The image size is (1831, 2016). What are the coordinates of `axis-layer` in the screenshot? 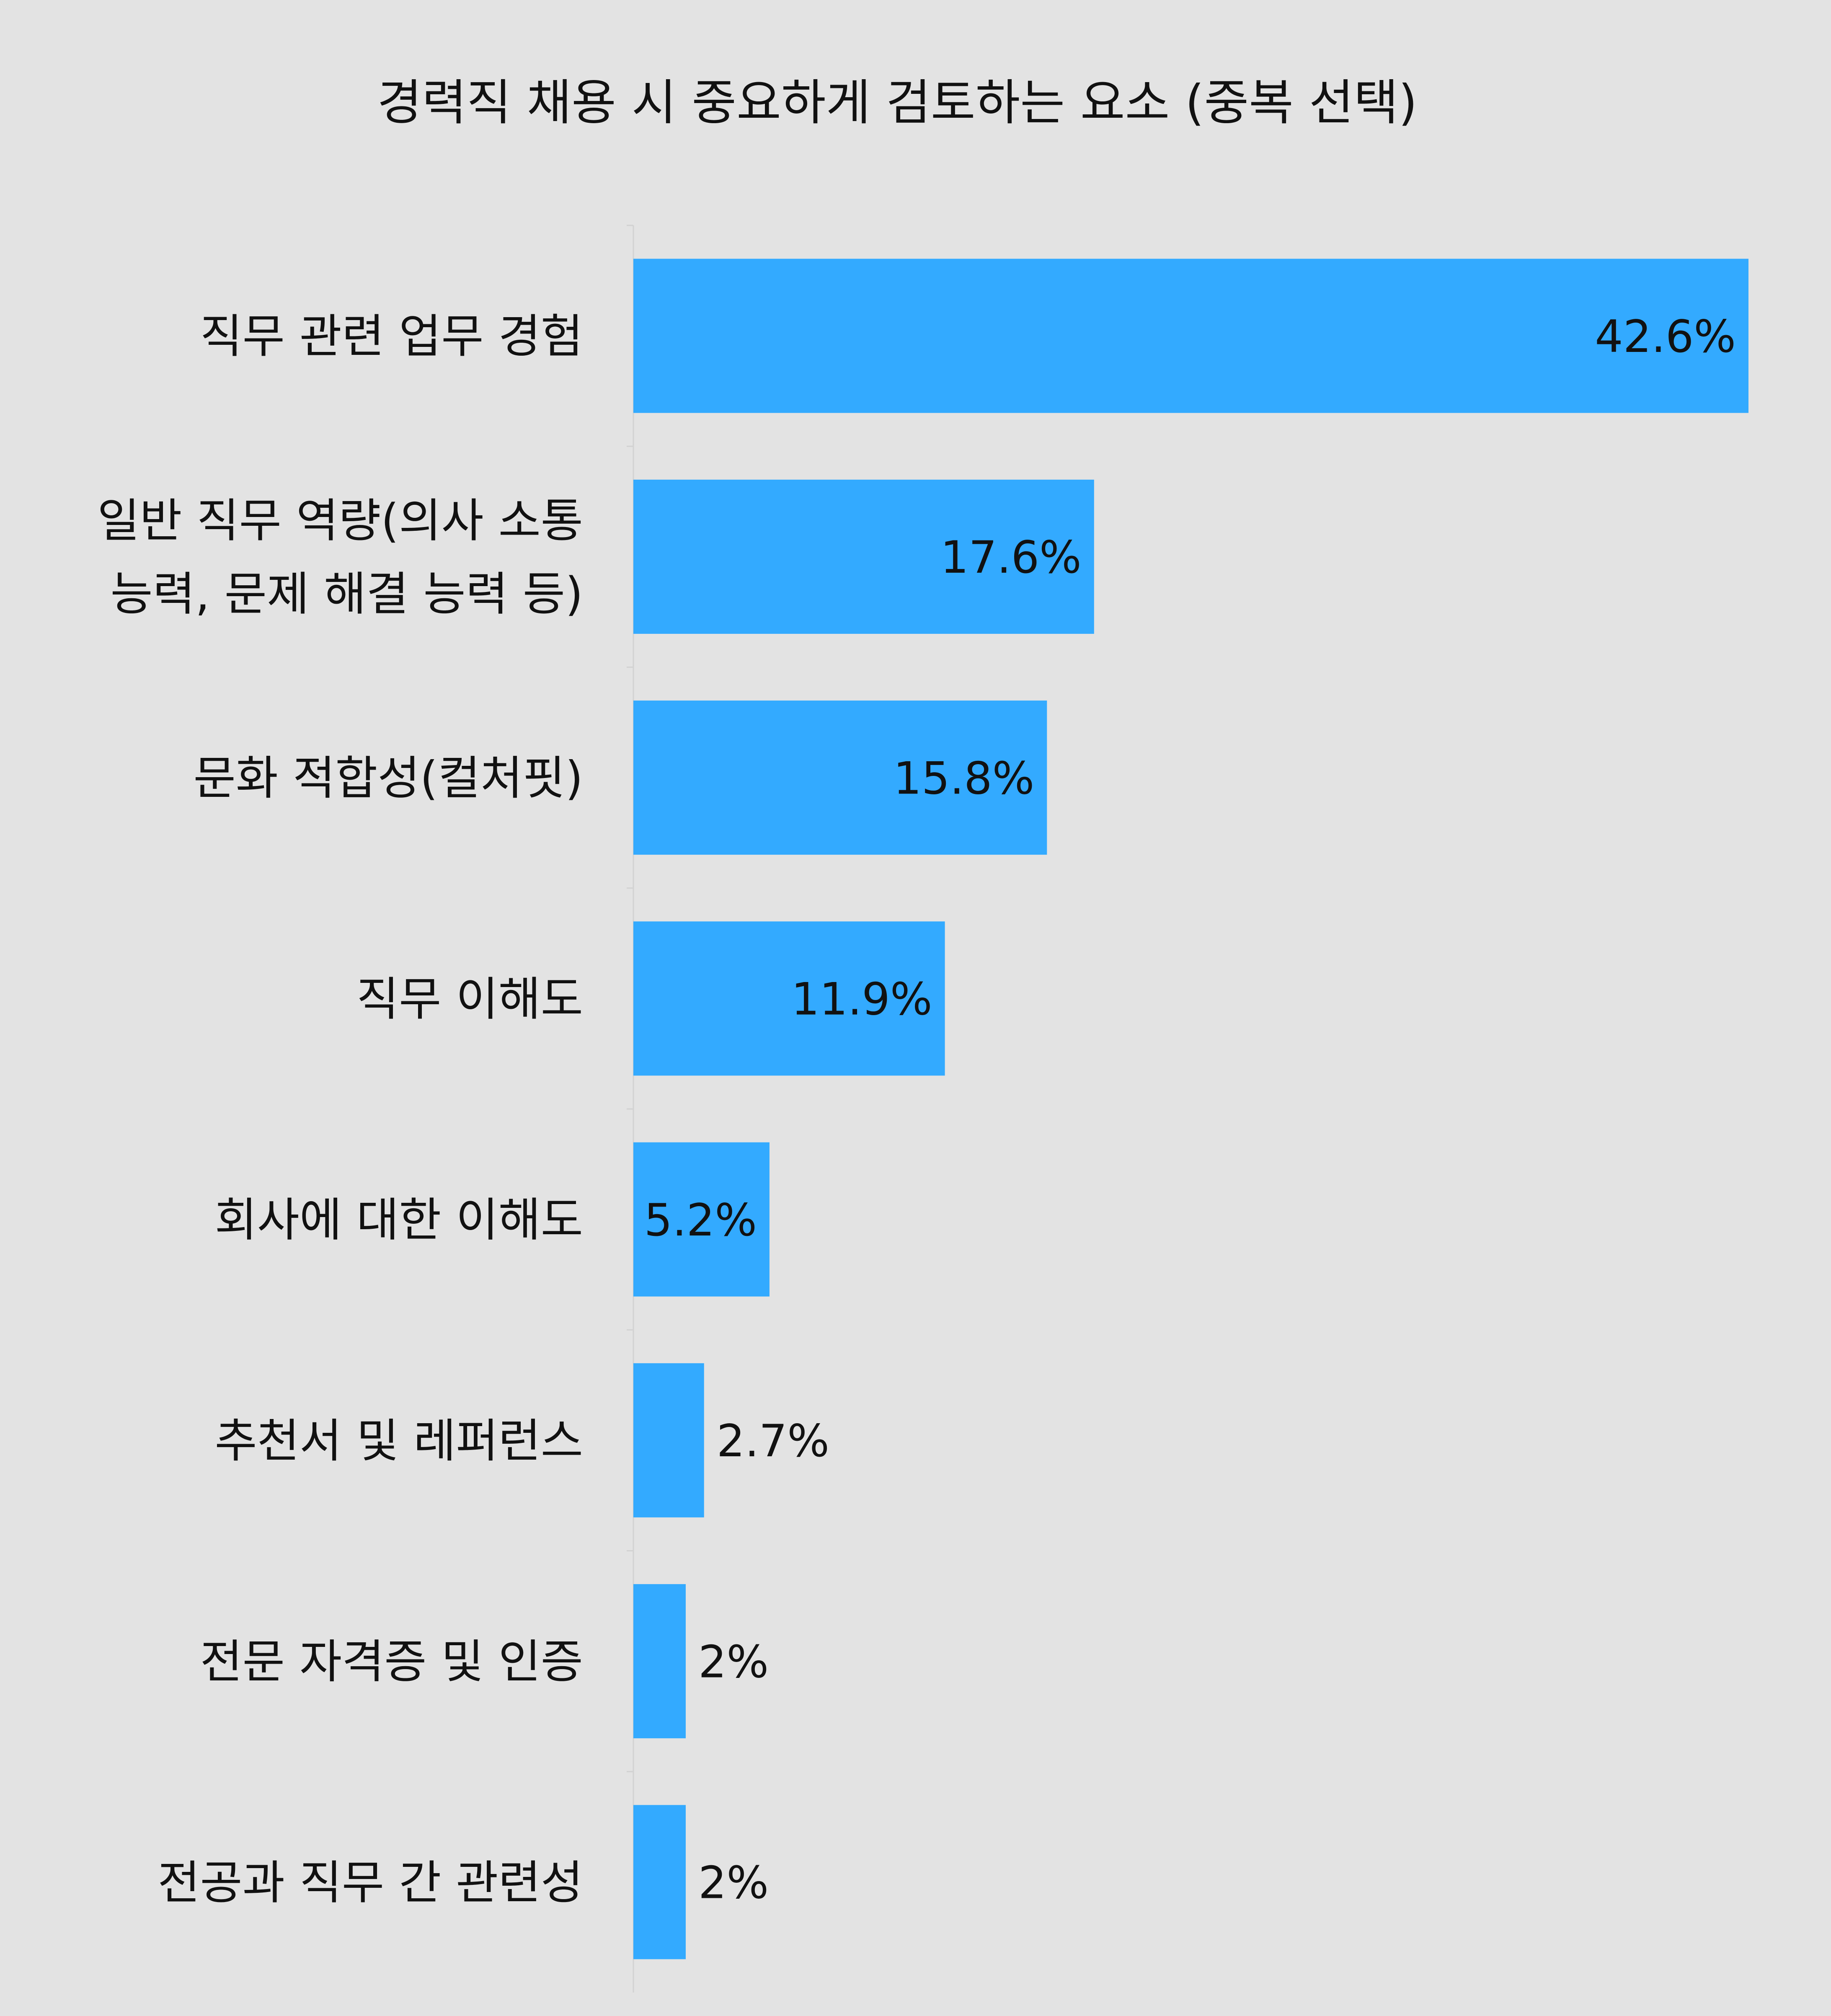 It's located at (630, 1109).